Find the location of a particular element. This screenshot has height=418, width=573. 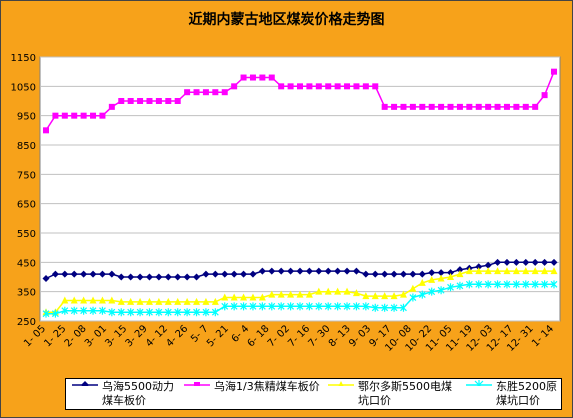

y-tick-label: 750 is located at coordinates (26, 175).